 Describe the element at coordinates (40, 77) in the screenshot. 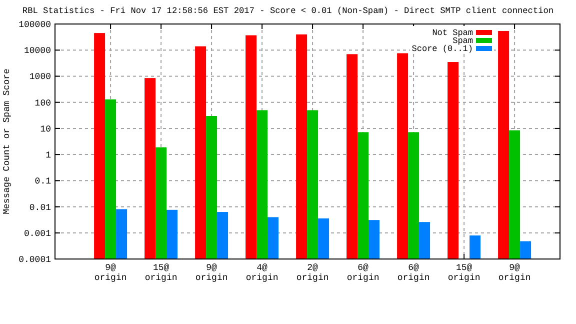

I see `y-tick-label: 1000` at that location.